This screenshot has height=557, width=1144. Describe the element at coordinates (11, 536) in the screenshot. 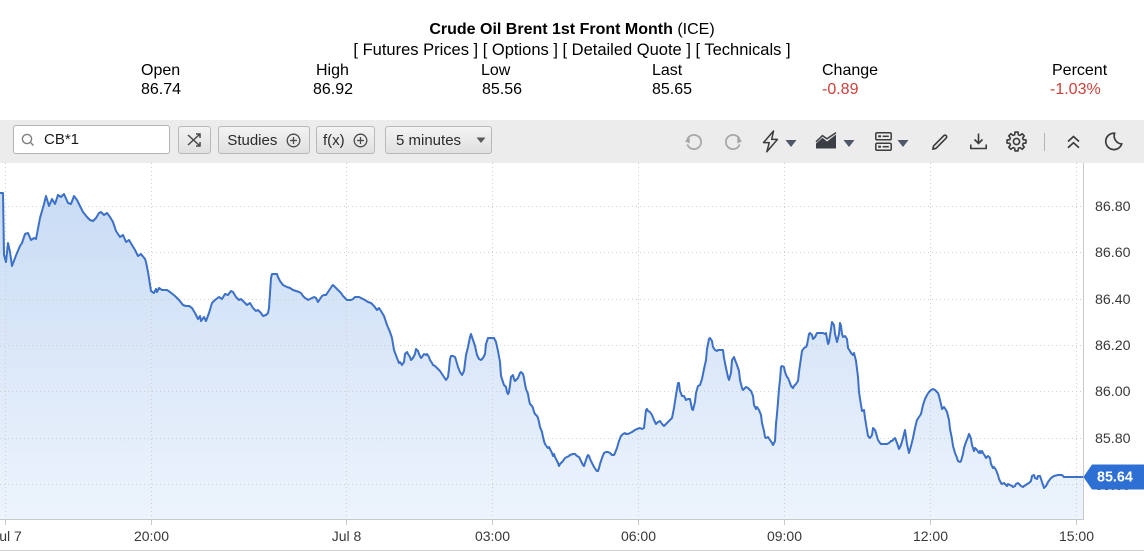

I see `svg-text: Jul 7` at that location.